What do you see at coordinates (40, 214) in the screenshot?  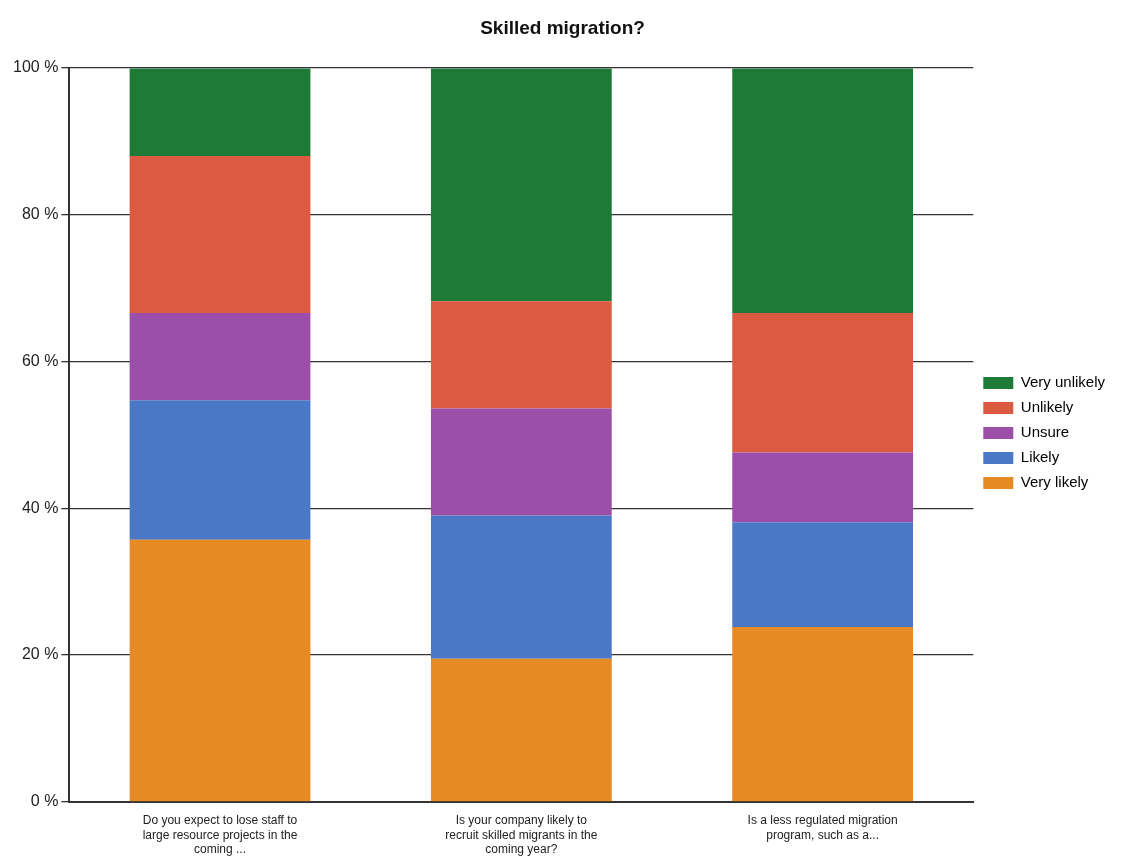 I see `y-tick-label: 80 %` at bounding box center [40, 214].